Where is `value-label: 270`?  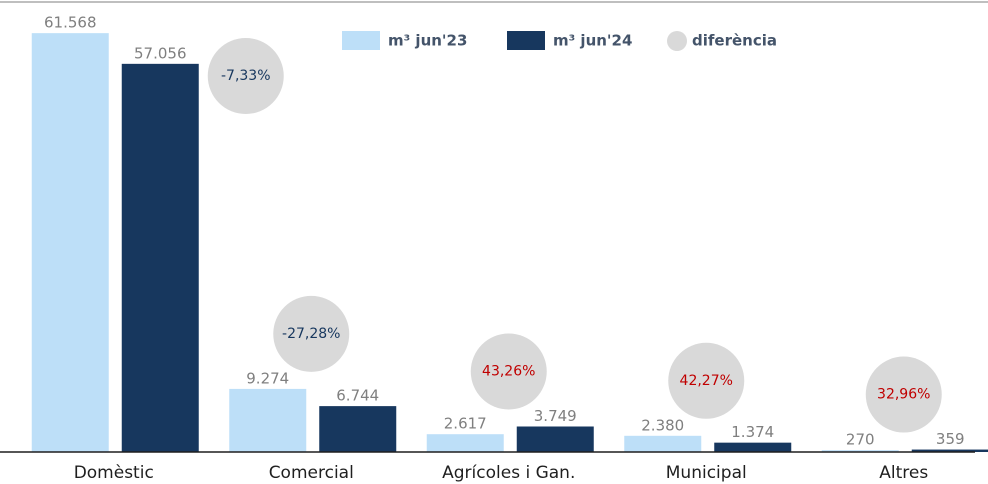
value-label: 270 is located at coordinates (860, 440).